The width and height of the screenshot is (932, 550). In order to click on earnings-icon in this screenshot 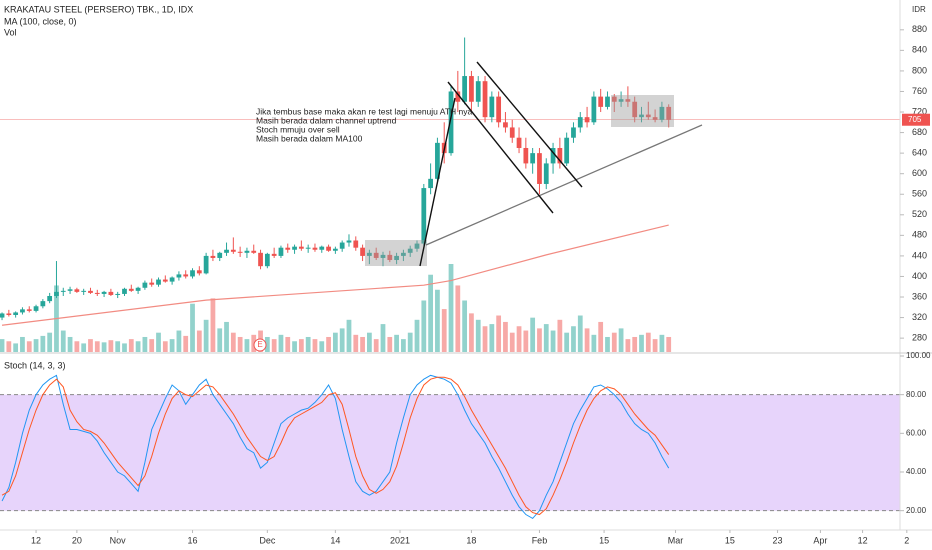, I will do `click(260, 345)`.